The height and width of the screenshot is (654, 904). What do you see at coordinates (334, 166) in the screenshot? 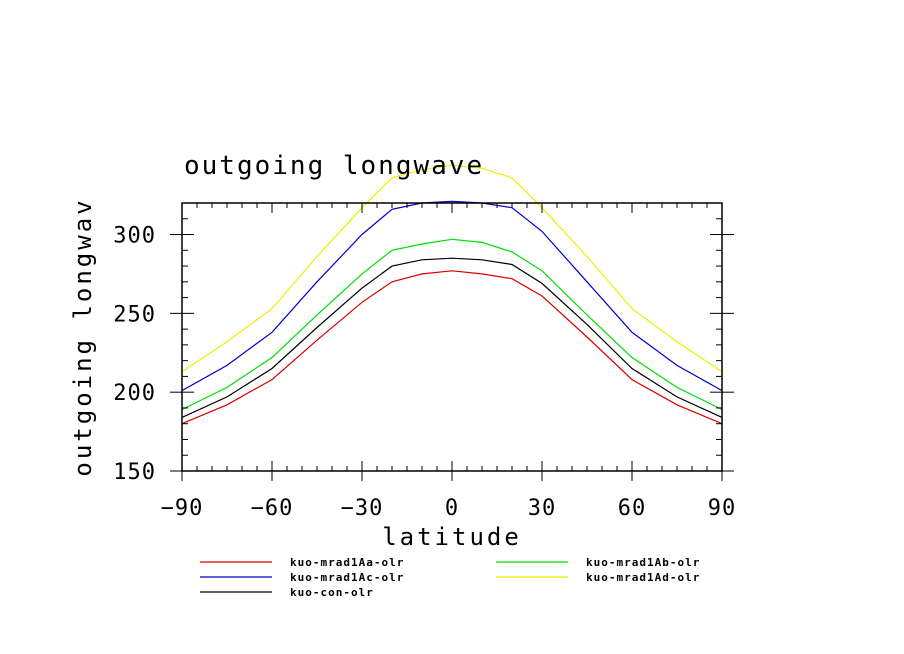
I see `chart-title: outgoing longwave` at bounding box center [334, 166].